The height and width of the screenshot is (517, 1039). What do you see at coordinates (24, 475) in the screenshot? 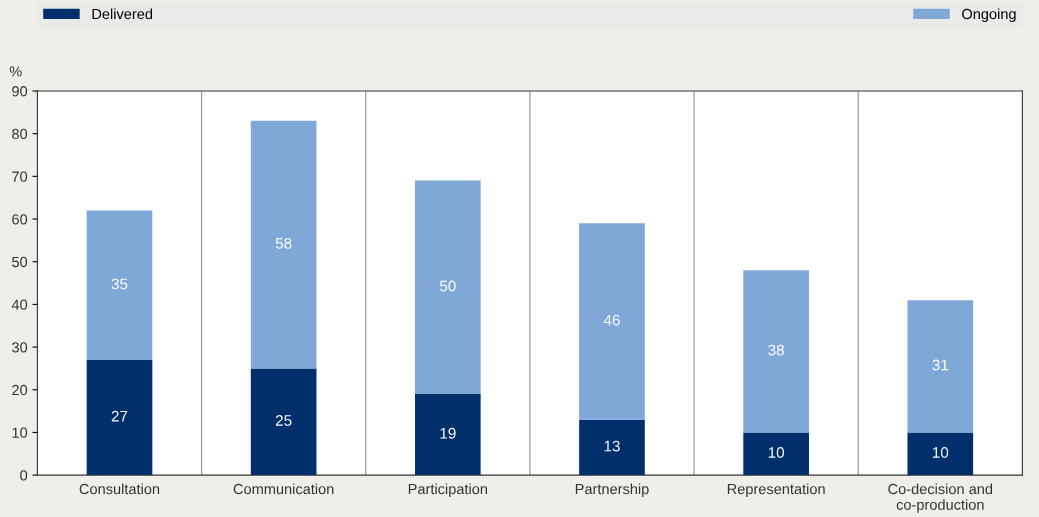
I see `y-tick-label: 0` at bounding box center [24, 475].